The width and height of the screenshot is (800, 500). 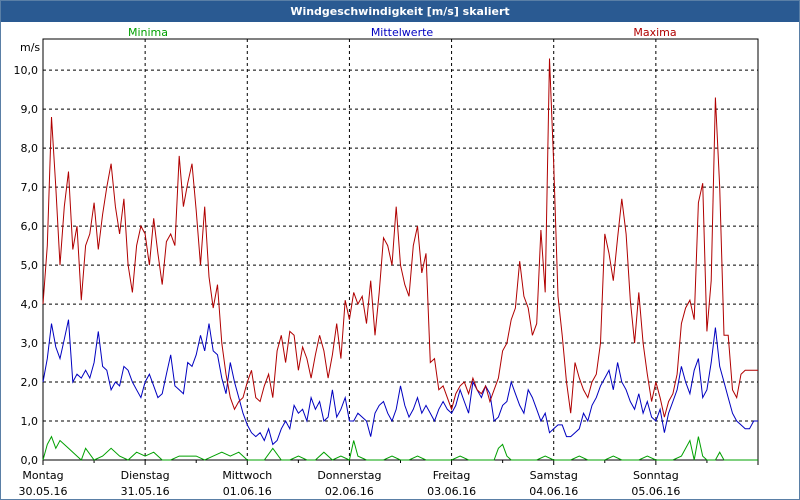 I want to click on y-tick-label: 1,0, so click(x=30, y=421).